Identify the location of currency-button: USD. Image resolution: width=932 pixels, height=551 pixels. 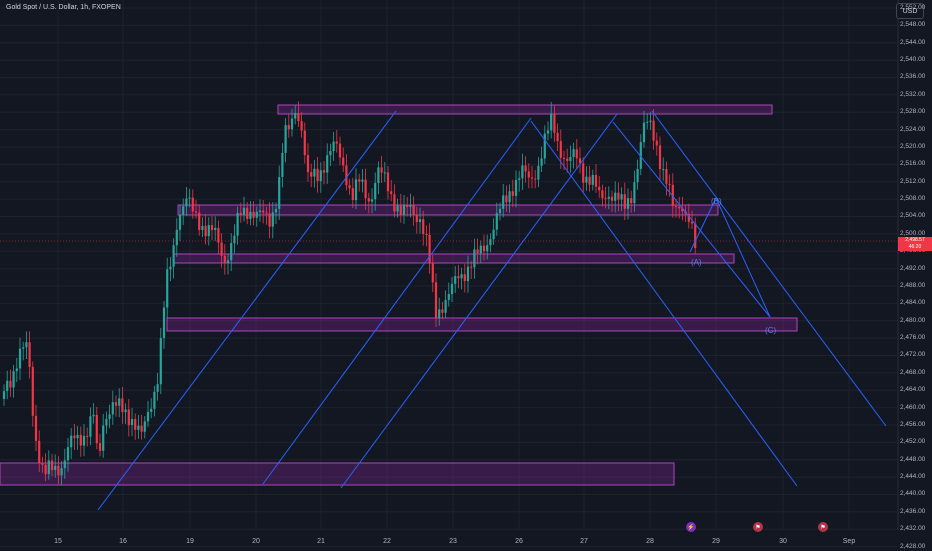
(910, 11).